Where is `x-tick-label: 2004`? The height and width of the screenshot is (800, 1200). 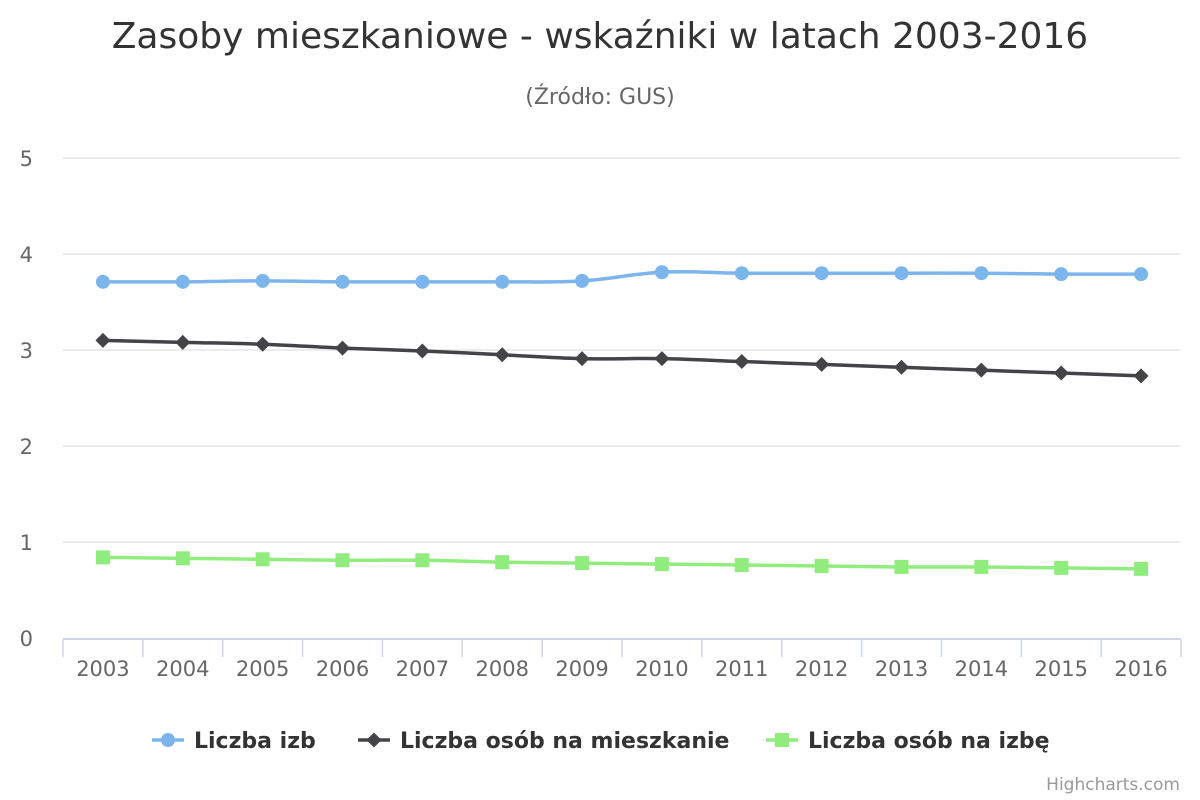
x-tick-label: 2004 is located at coordinates (182, 669).